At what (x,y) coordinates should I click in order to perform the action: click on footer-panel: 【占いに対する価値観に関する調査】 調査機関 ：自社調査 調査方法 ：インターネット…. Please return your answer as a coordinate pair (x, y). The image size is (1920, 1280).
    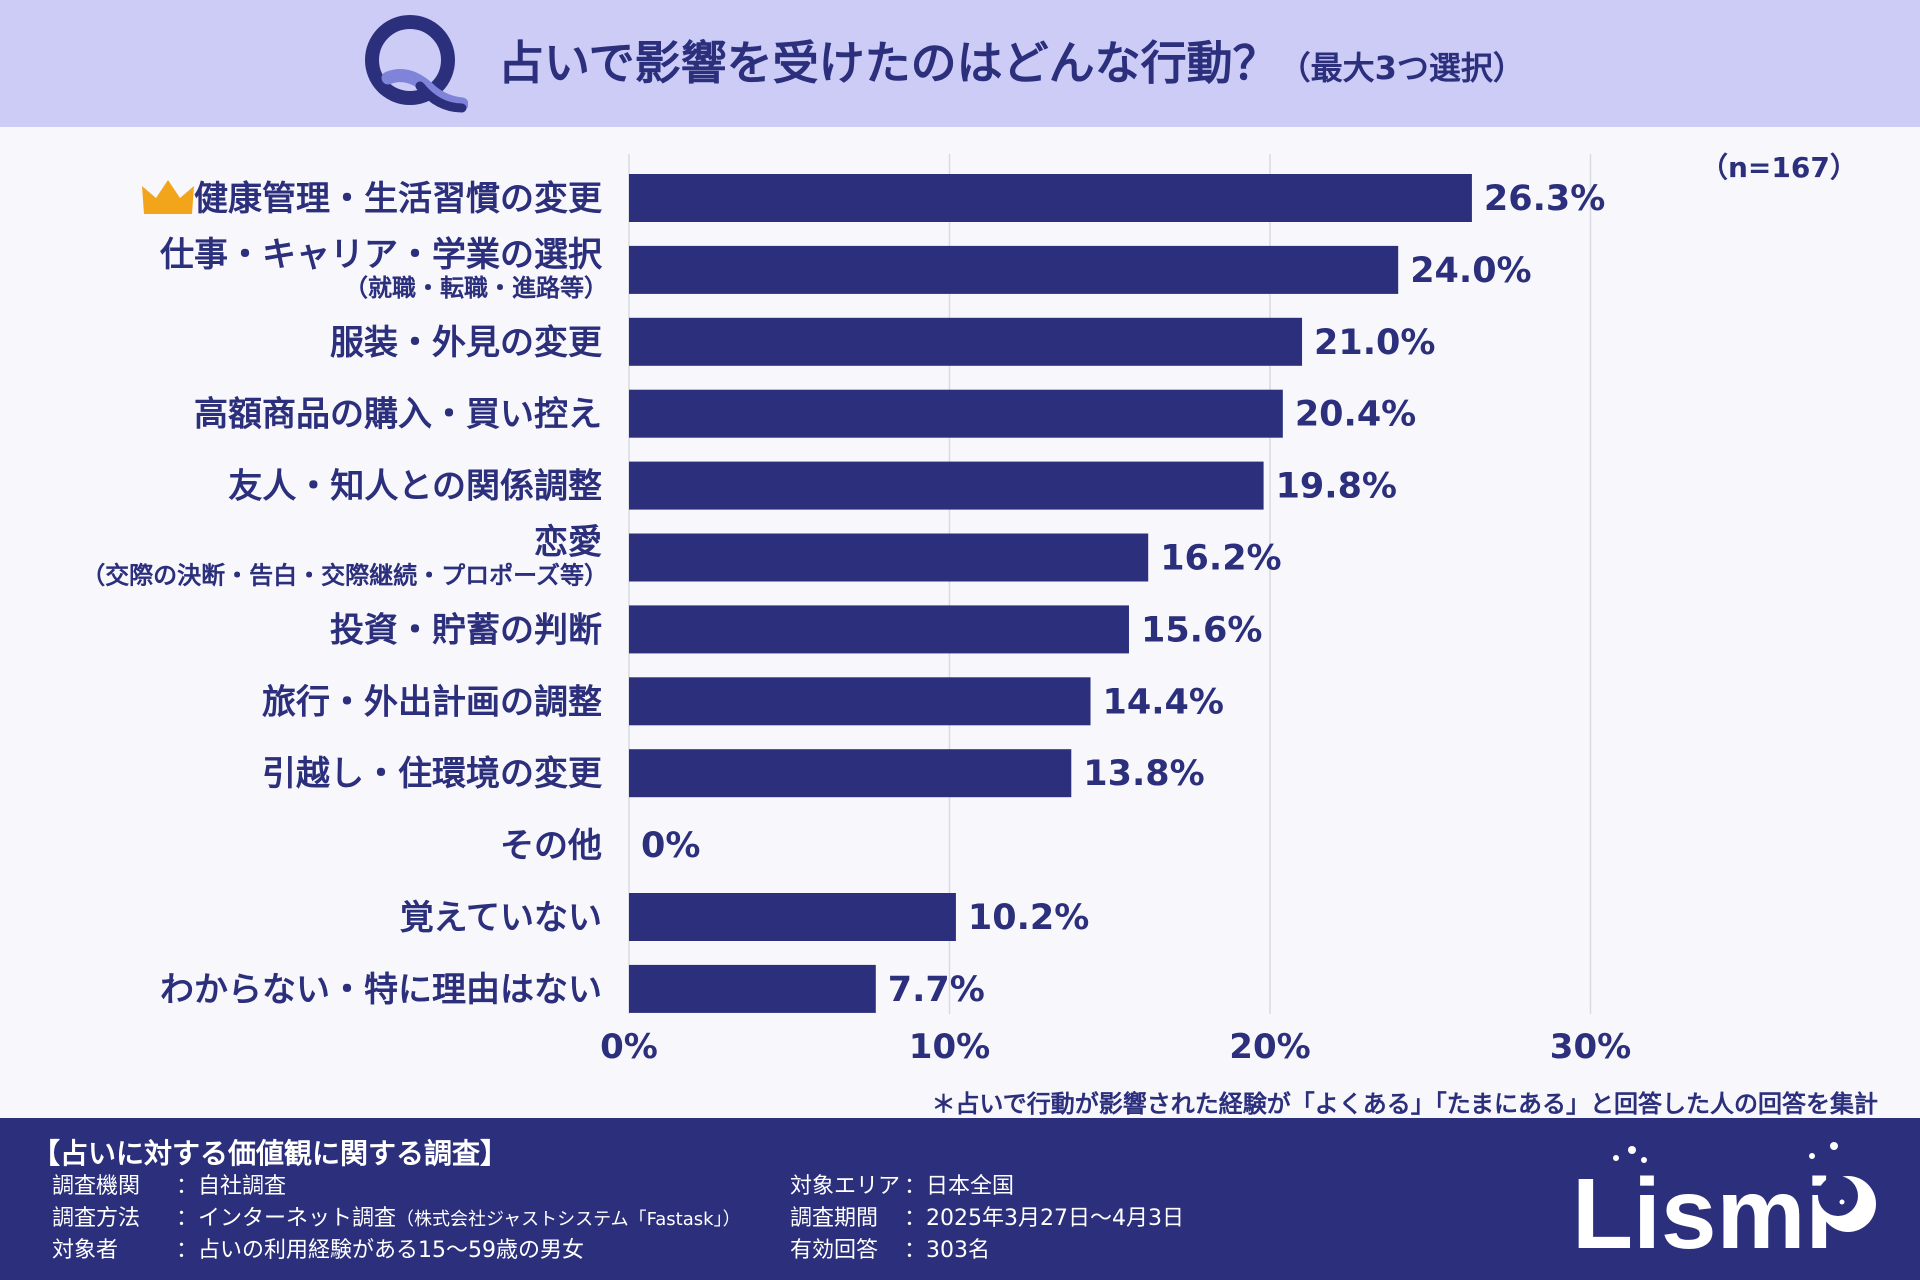
    Looking at the image, I should click on (960, 1199).